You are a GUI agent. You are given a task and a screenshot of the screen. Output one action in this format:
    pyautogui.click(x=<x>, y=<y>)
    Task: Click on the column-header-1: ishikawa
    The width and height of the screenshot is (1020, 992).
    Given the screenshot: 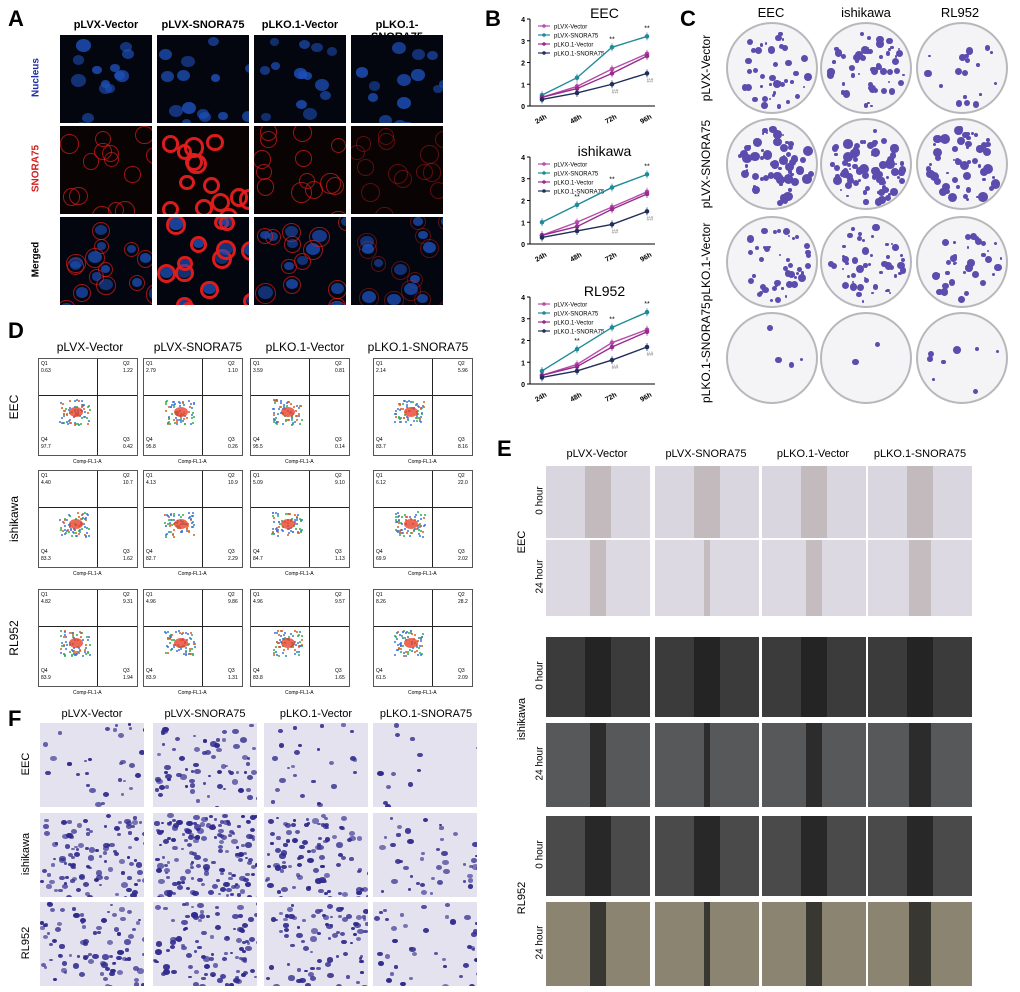 What is the action you would take?
    pyautogui.click(x=866, y=12)
    